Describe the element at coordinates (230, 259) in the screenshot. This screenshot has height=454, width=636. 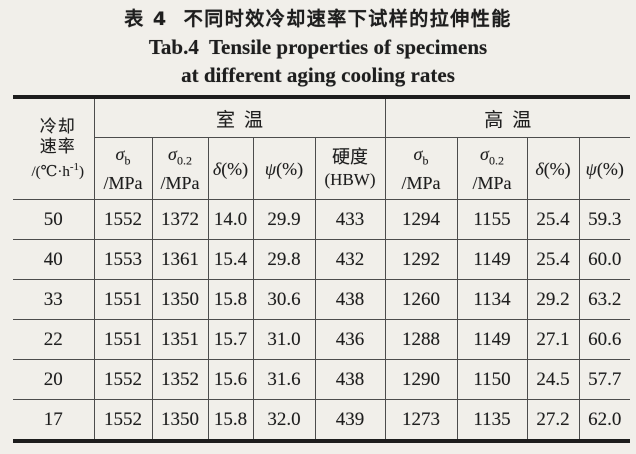
I see `data-cell: 15.4` at that location.